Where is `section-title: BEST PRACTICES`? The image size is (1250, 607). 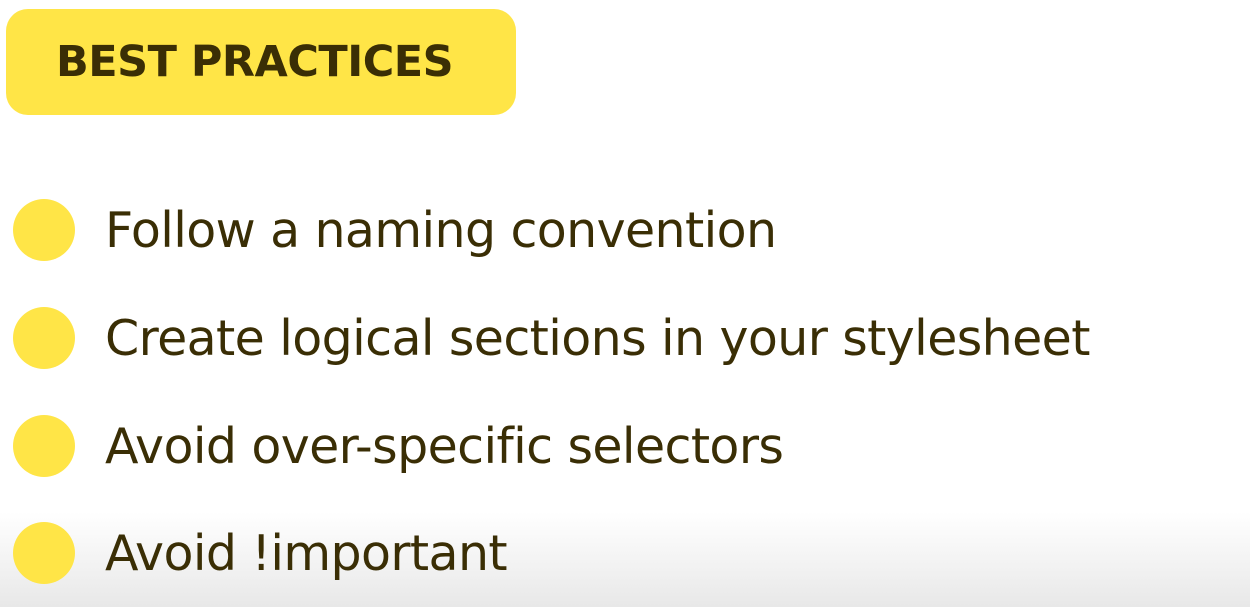
section-title: BEST PRACTICES is located at coordinates (255, 61).